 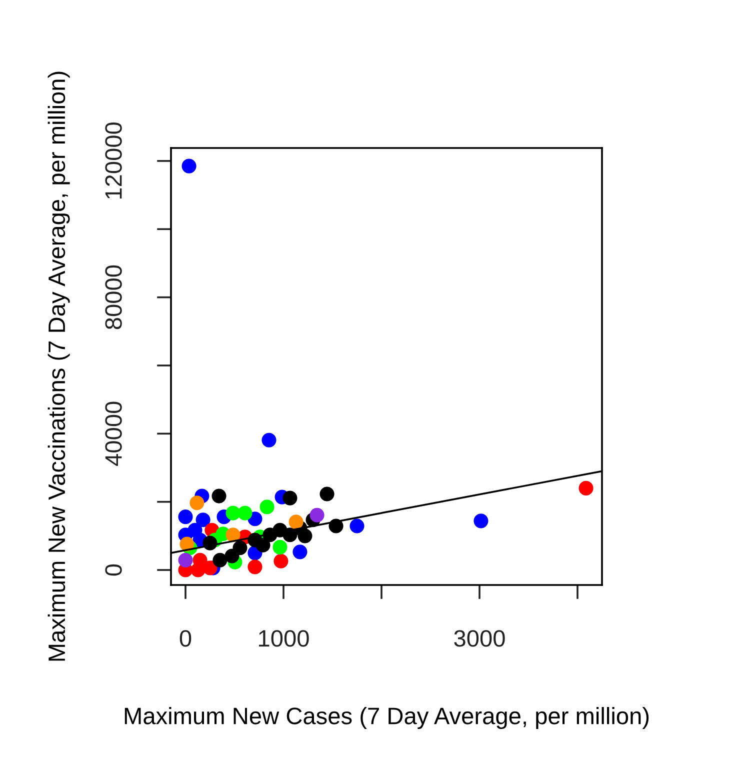 I want to click on y-tick-label: 120000, so click(x=113, y=160).